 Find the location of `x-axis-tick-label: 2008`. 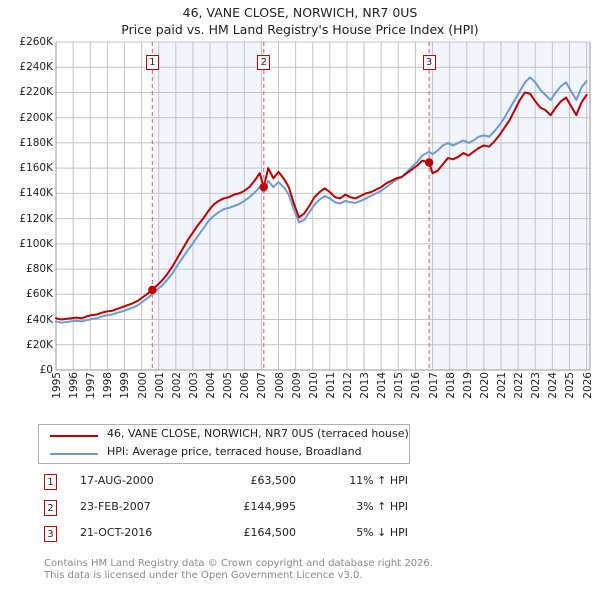

x-axis-tick-label: 2008 is located at coordinates (279, 385).